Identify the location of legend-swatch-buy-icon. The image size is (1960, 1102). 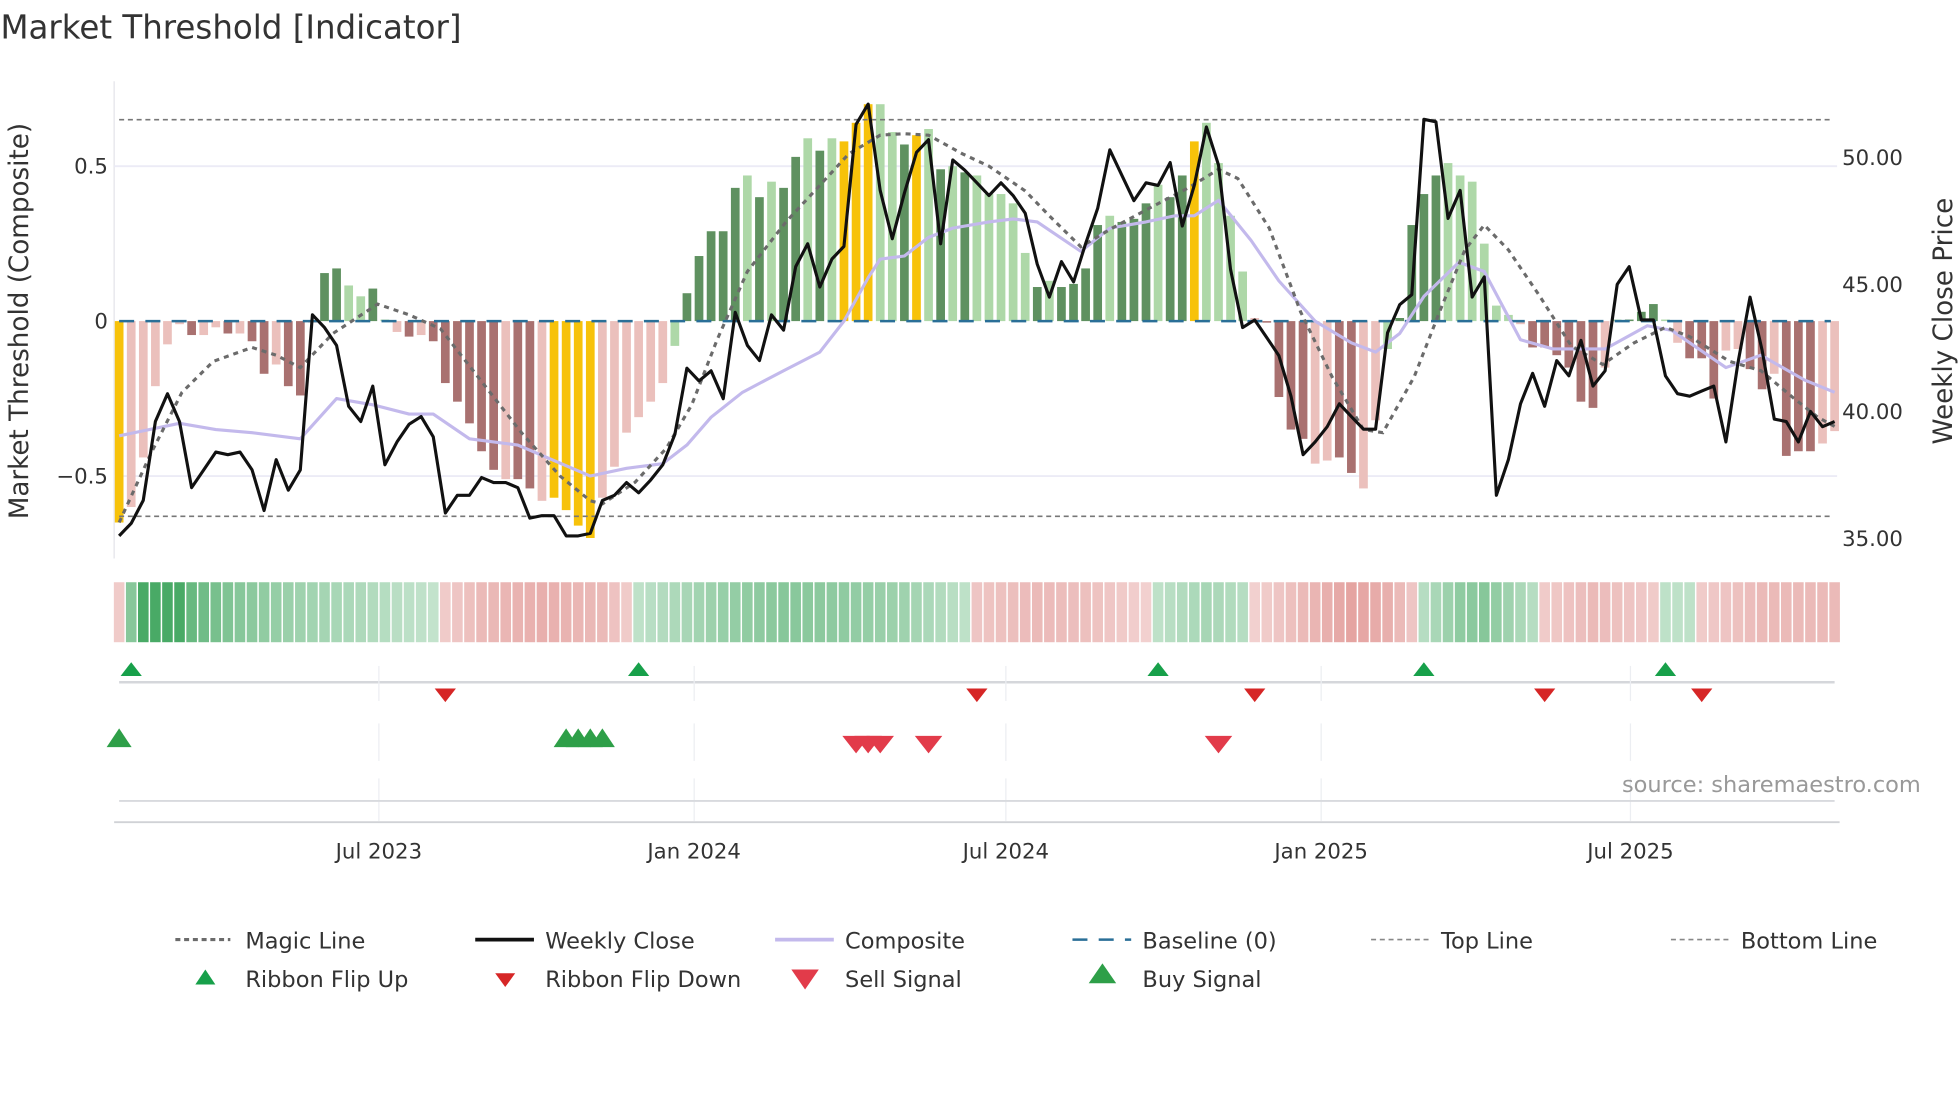
(1102, 973).